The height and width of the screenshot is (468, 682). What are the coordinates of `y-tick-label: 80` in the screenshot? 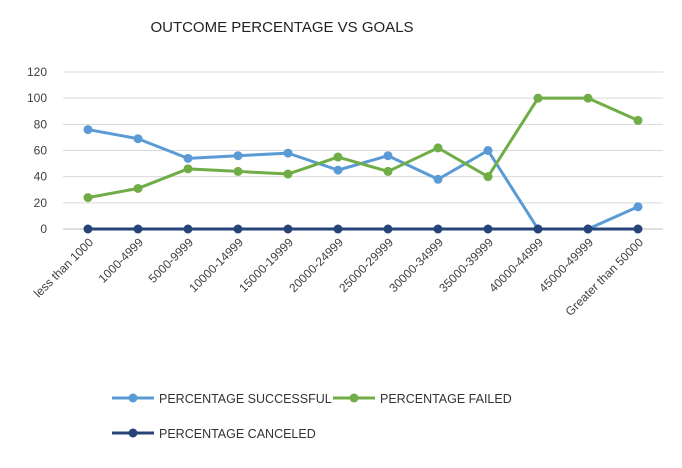 It's located at (41, 124).